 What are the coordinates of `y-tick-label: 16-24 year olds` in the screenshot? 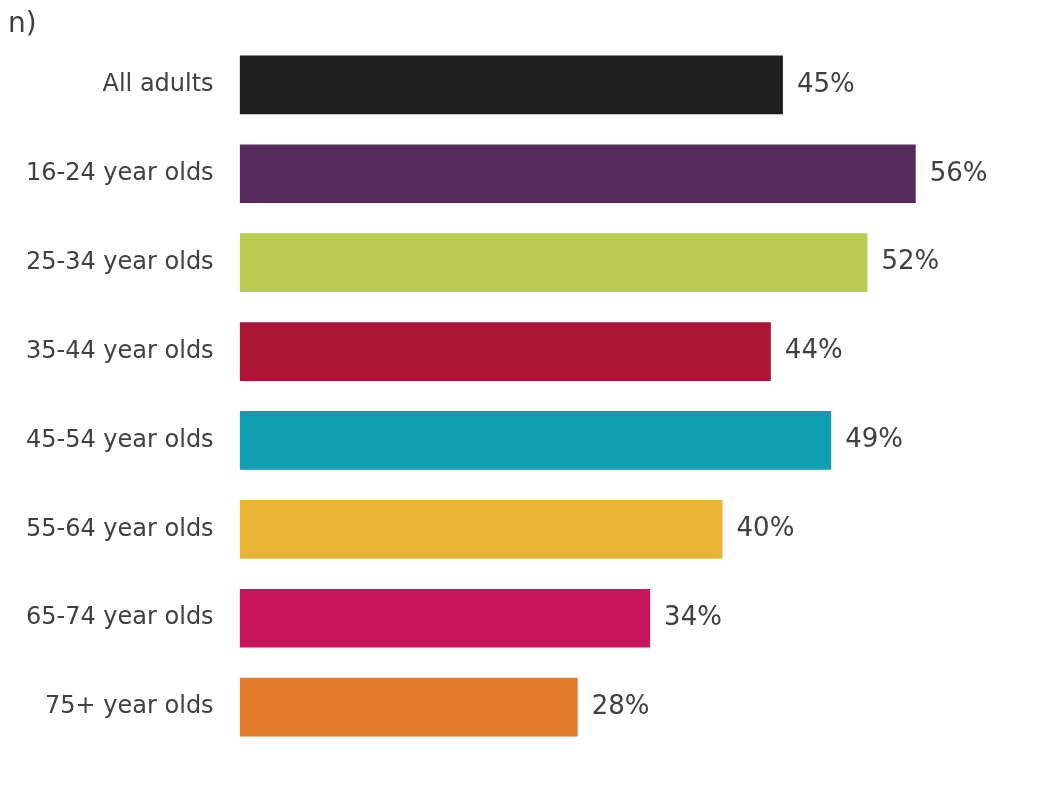 It's located at (119, 171).